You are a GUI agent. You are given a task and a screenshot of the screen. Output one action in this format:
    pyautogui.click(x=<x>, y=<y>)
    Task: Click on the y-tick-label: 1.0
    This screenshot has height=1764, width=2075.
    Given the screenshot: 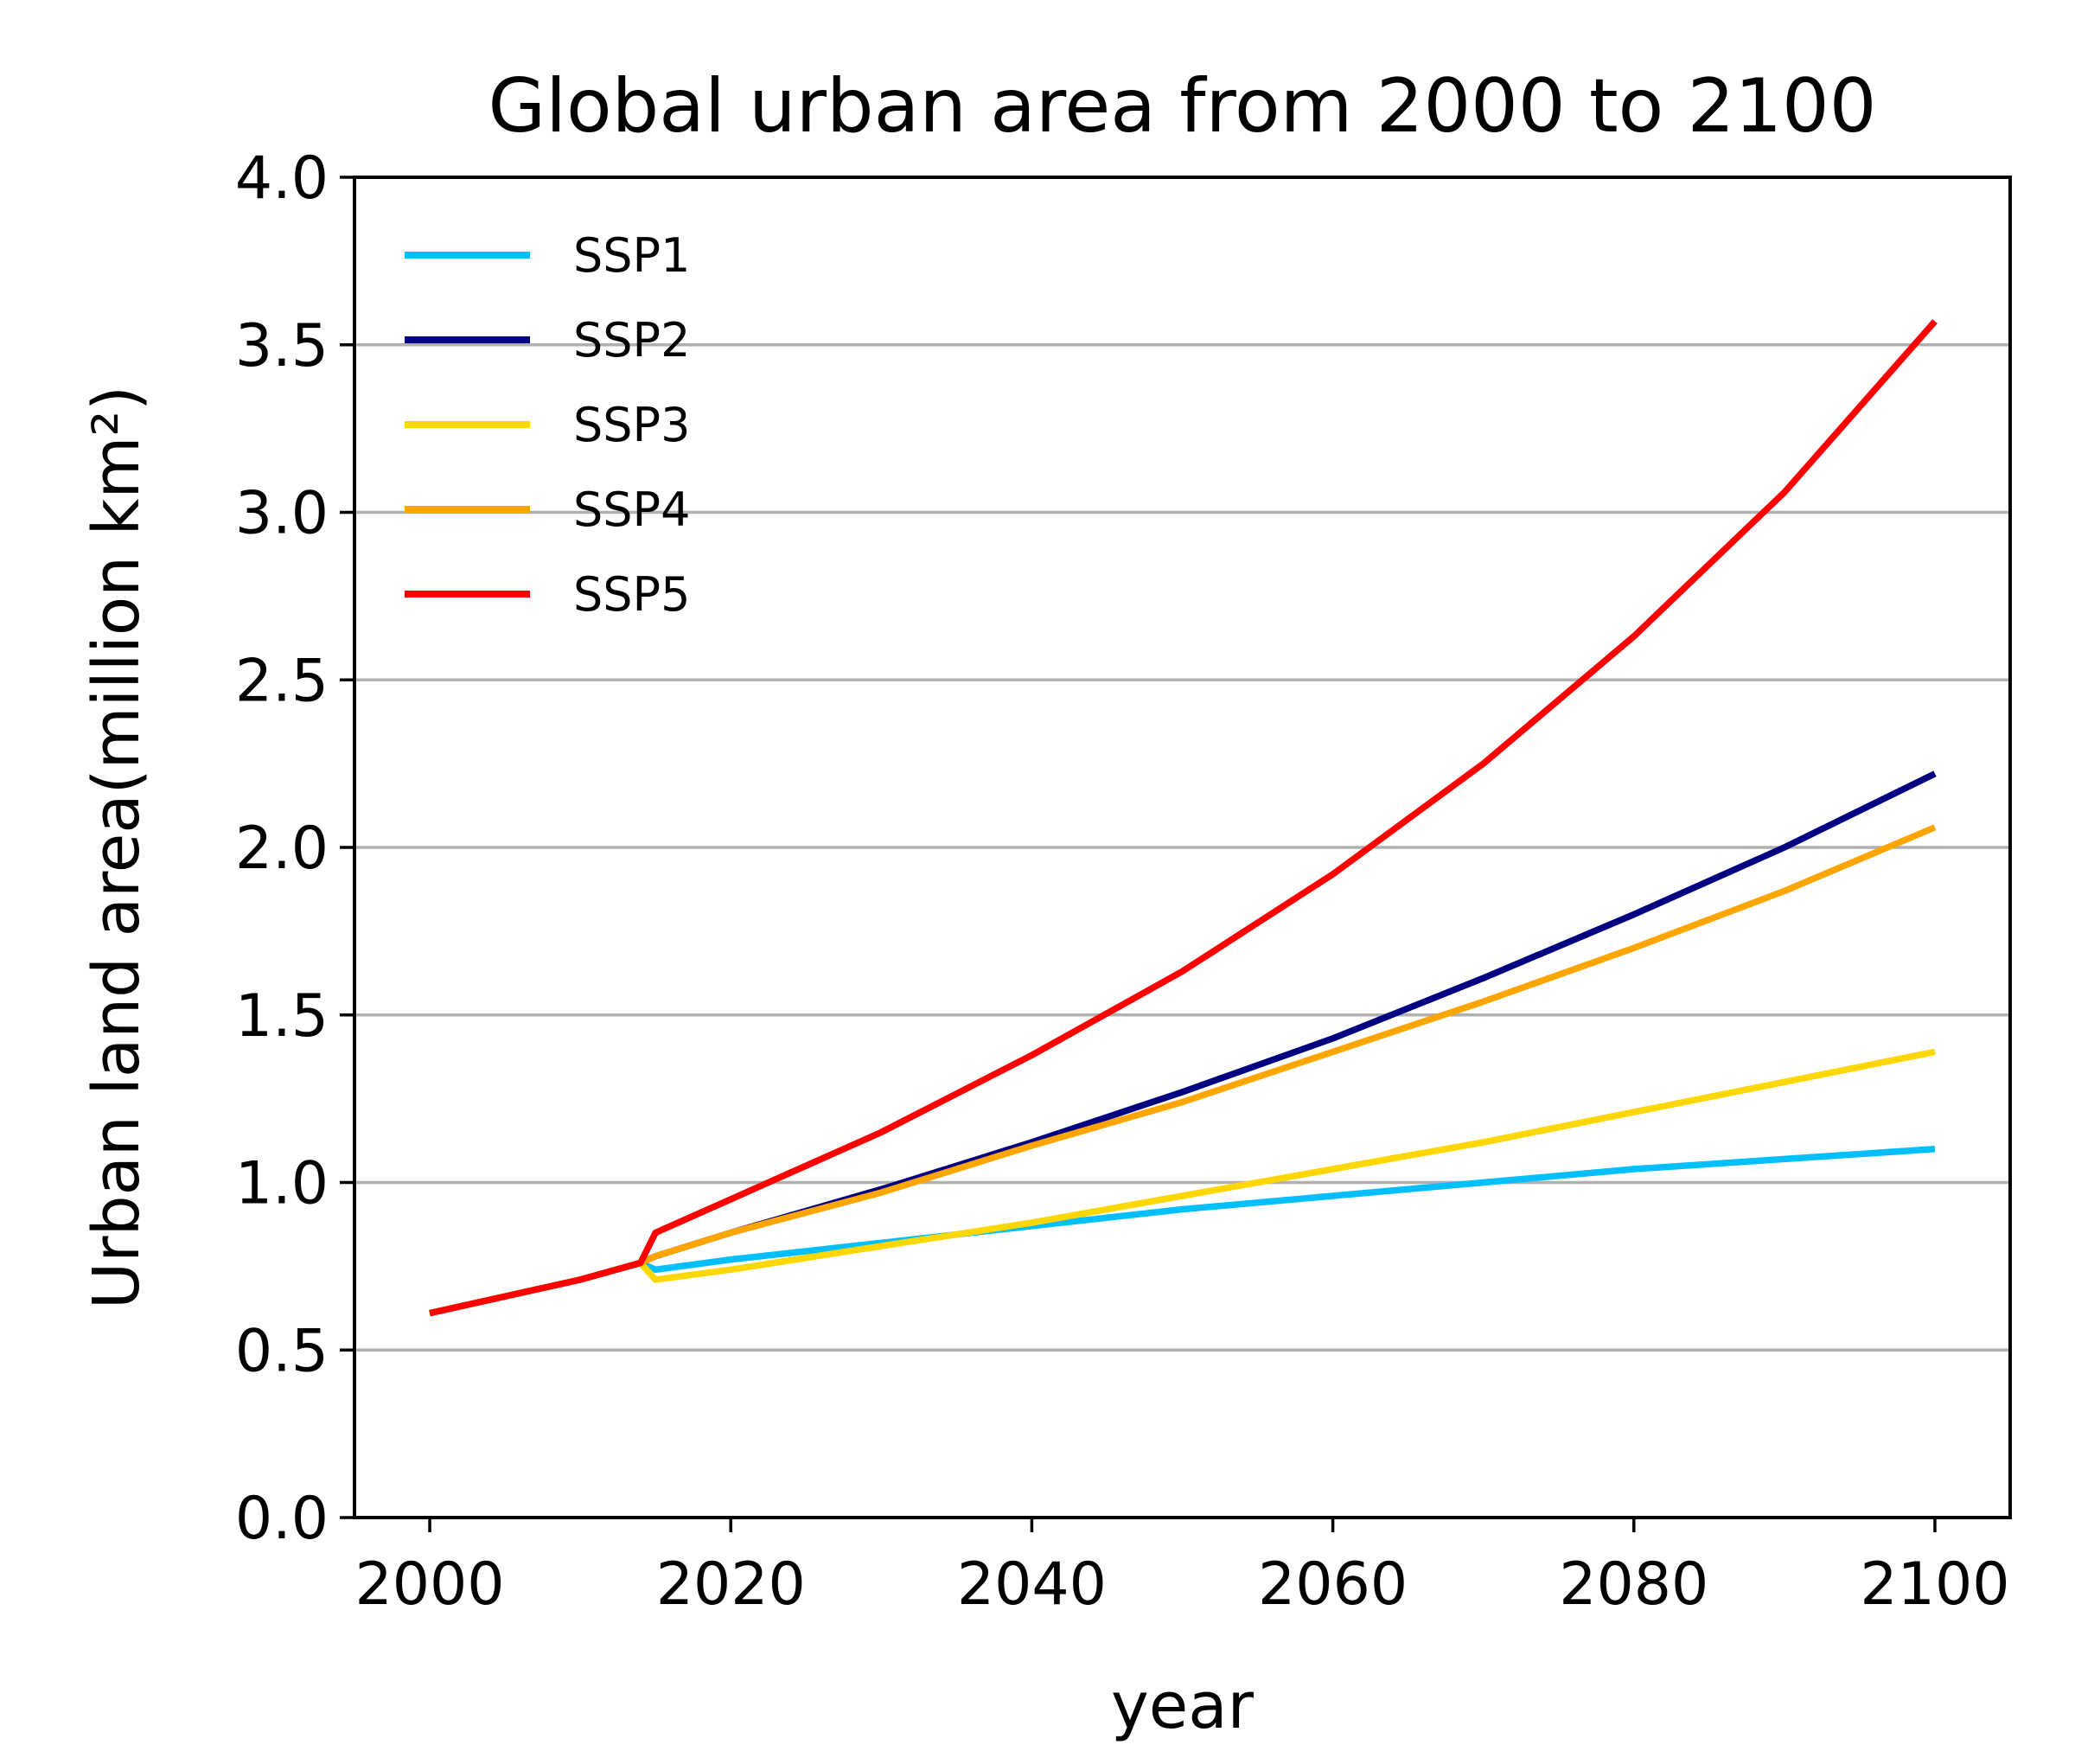 What is the action you would take?
    pyautogui.click(x=282, y=1184)
    